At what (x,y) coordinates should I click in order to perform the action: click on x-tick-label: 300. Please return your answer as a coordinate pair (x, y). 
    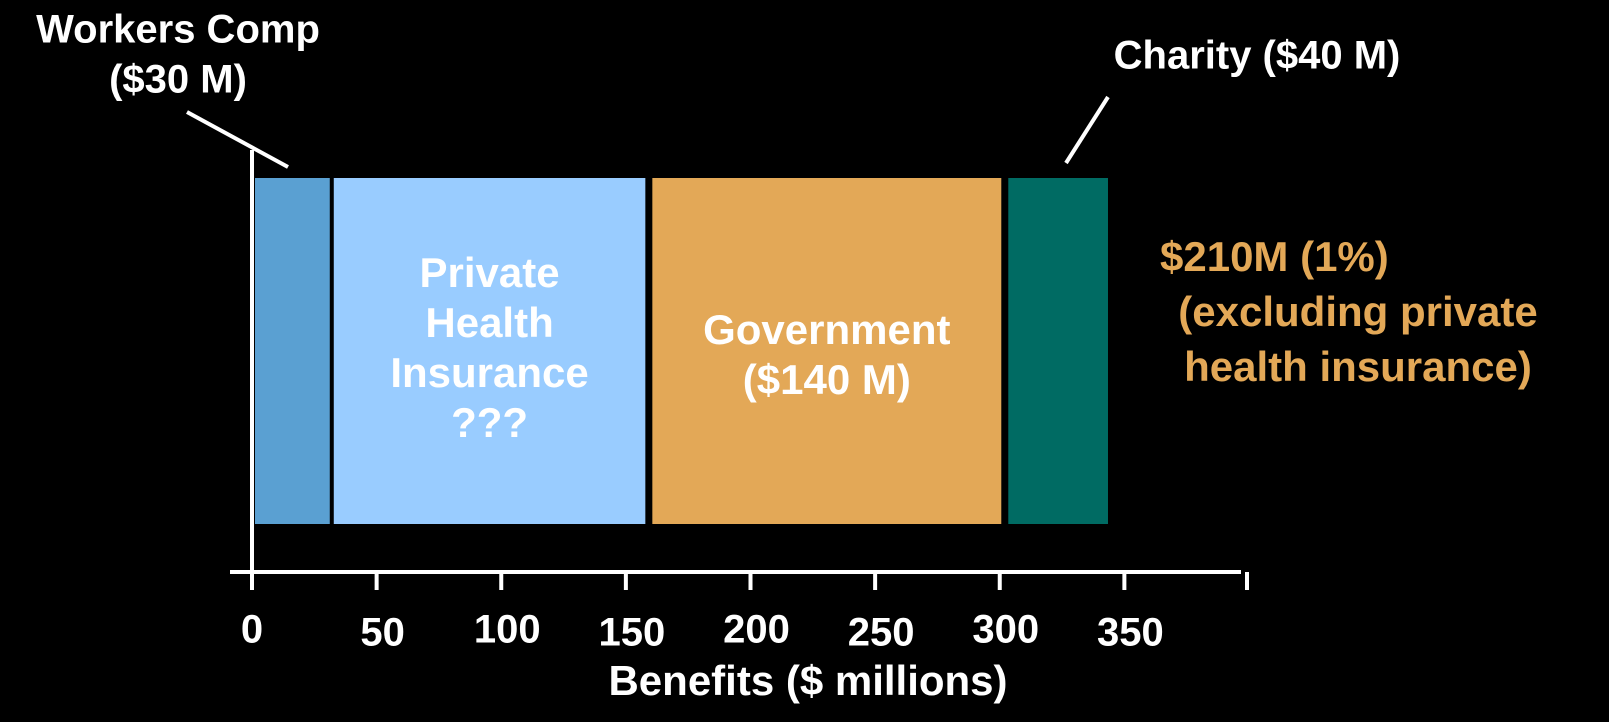
    Looking at the image, I should click on (1005, 630).